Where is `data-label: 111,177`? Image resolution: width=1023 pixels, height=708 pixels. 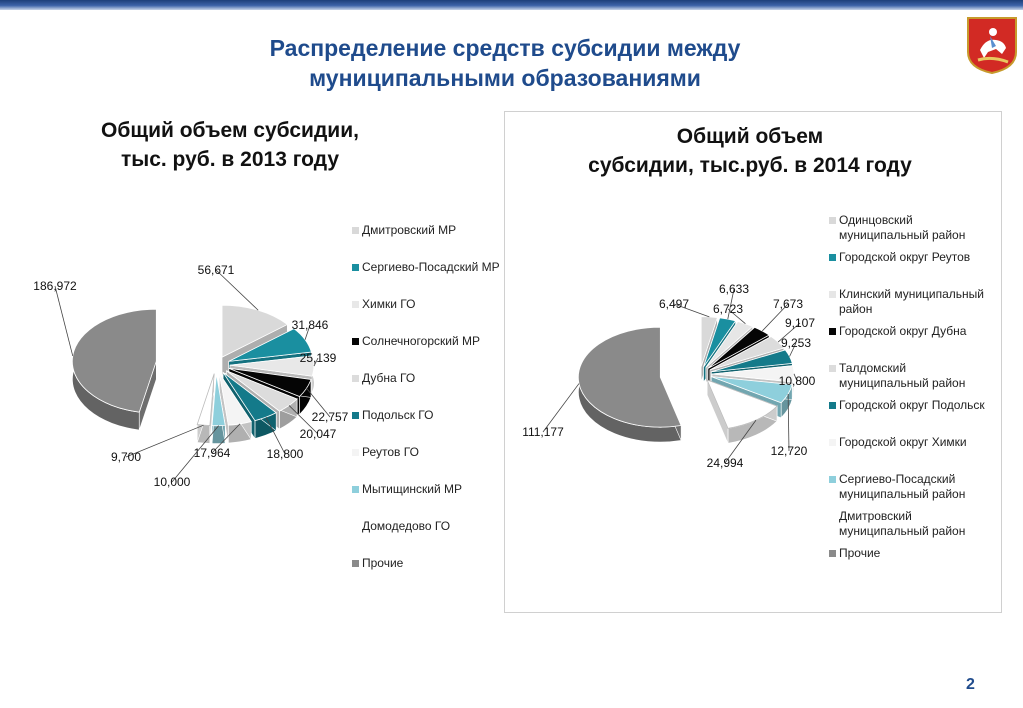
data-label: 111,177 is located at coordinates (543, 432).